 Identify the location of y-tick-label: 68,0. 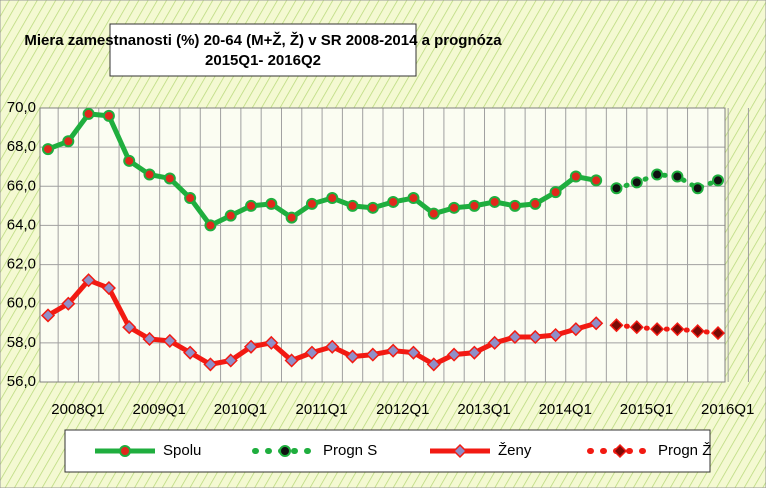
(21, 146).